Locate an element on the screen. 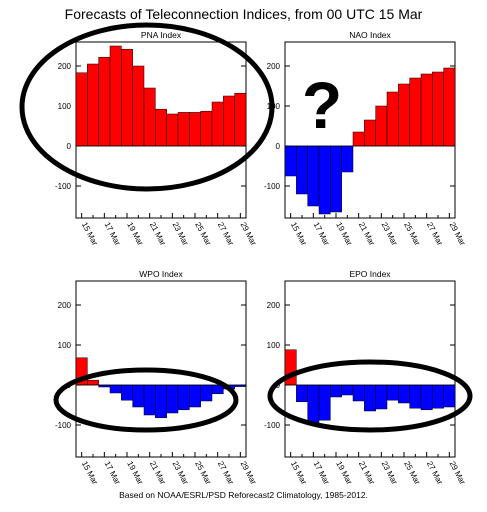 This screenshot has width=487, height=512. epo-xtick-label: 19 Mar is located at coordinates (344, 473).